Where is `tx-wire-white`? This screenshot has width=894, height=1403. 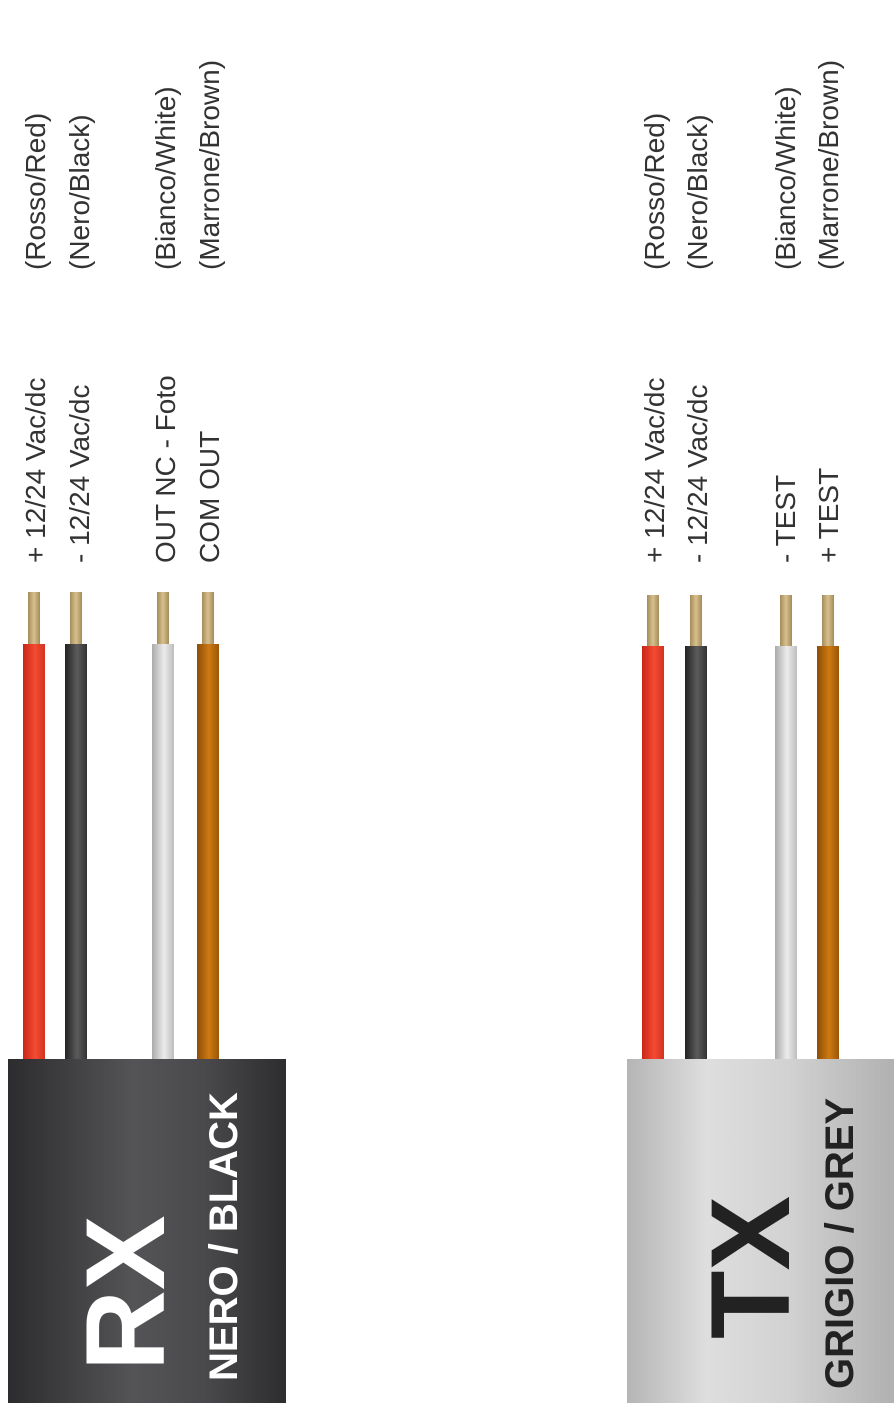
tx-wire-white is located at coordinates (786, 854).